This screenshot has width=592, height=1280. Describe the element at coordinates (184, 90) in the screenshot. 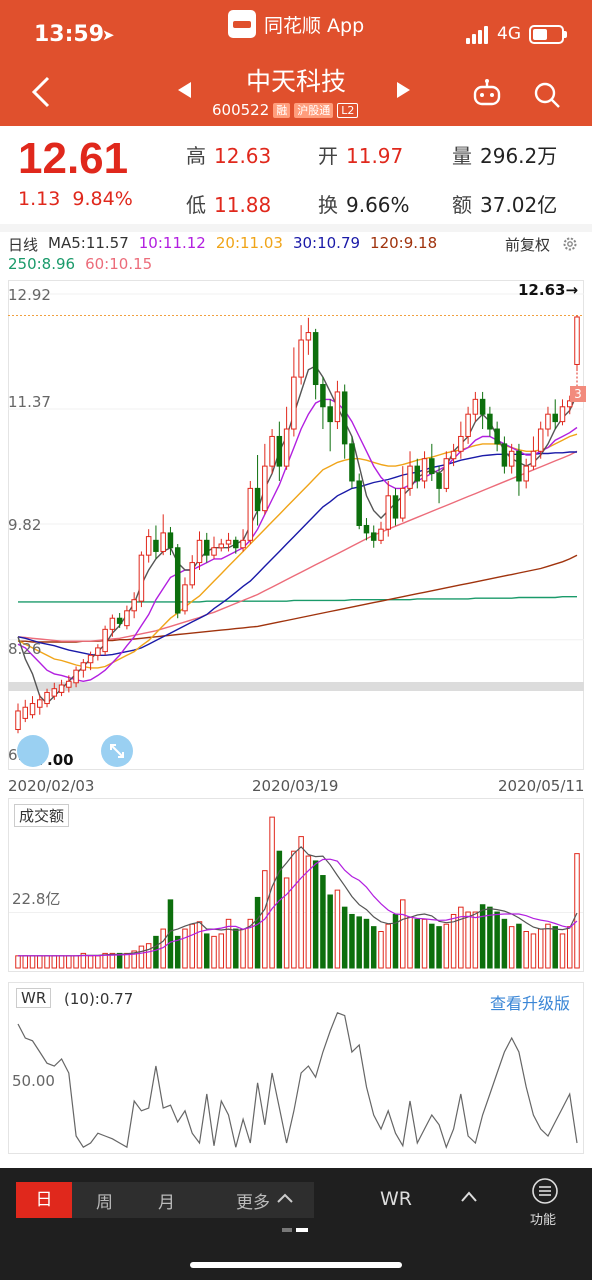

I see `prev-stock-icon` at that location.